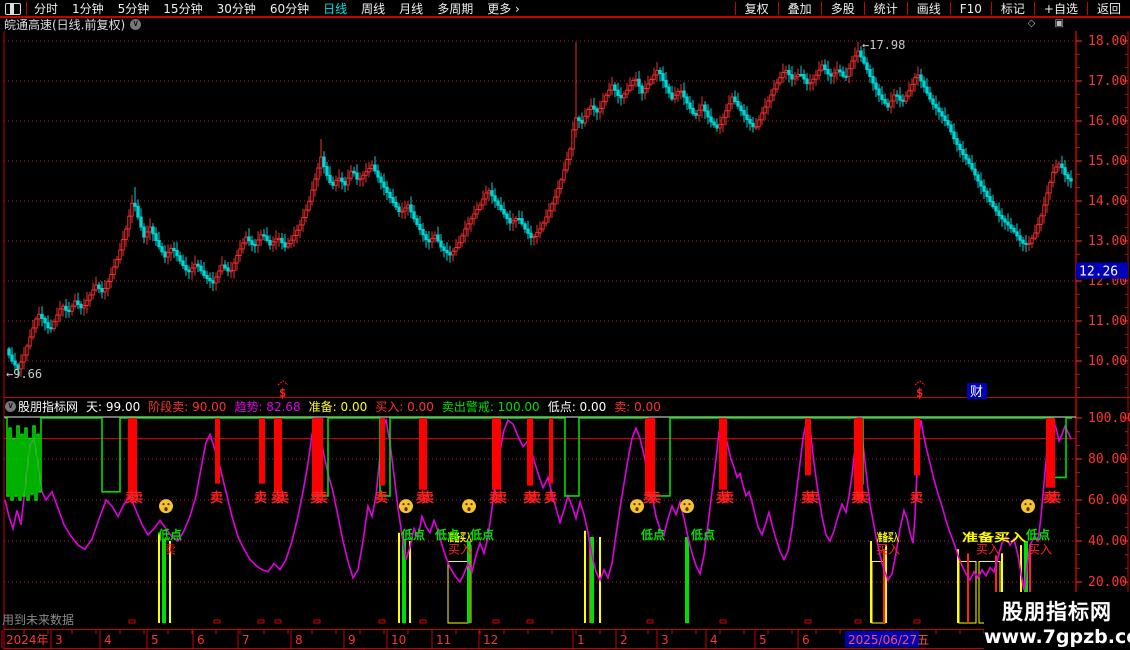 The image size is (1130, 650). What do you see at coordinates (503, 9) in the screenshot?
I see `menu-item-更多 ›: 更多 ›` at bounding box center [503, 9].